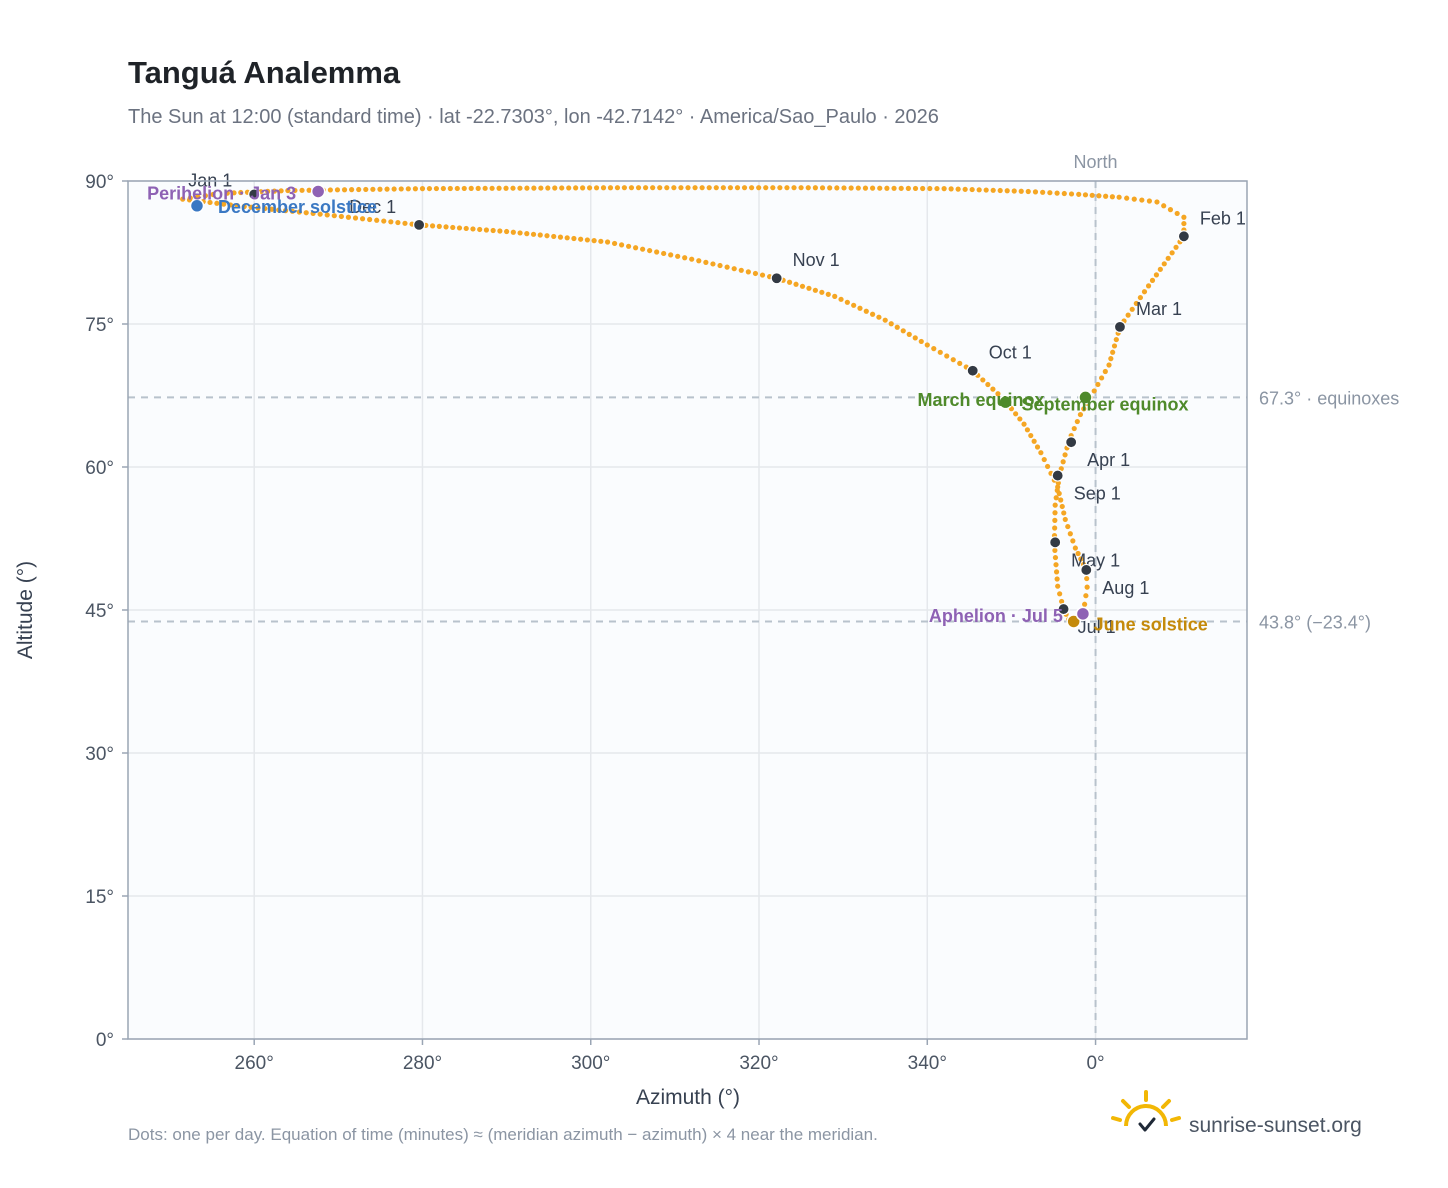 The image size is (1448, 1188). What do you see at coordinates (99, 325) in the screenshot?
I see `y-tick-label: 75°` at bounding box center [99, 325].